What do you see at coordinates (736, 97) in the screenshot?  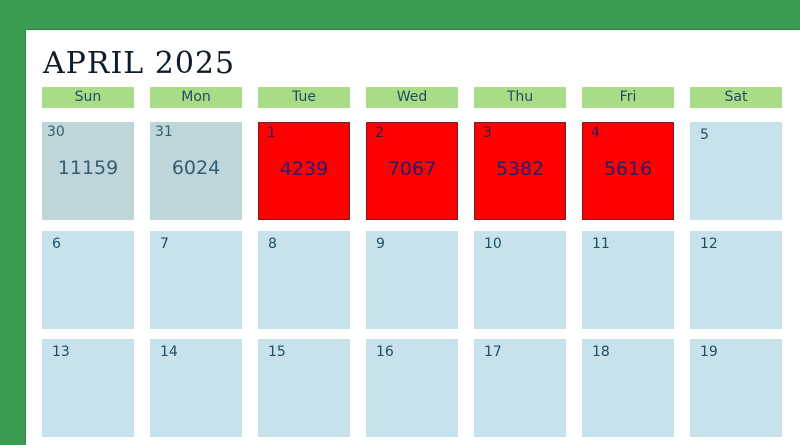 I see `weekday-header-sat: Sat` at bounding box center [736, 97].